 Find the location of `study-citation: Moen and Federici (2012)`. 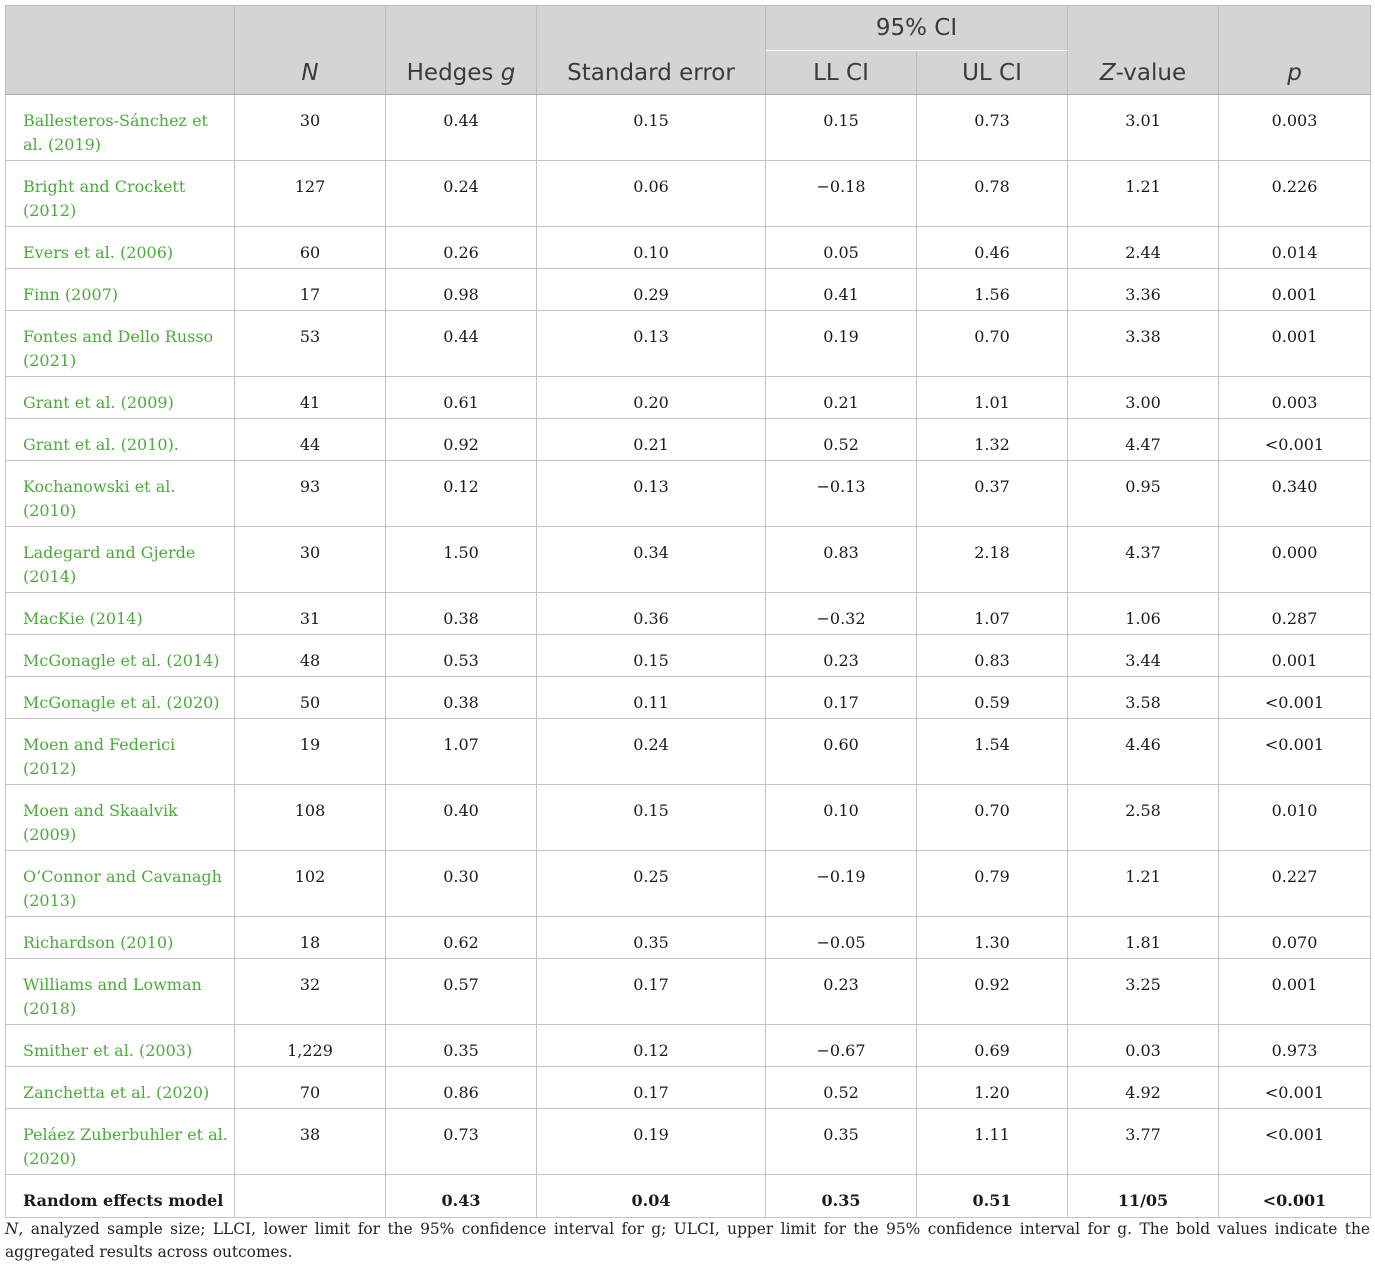

study-citation: Moen and Federici (2012) is located at coordinates (120, 751).